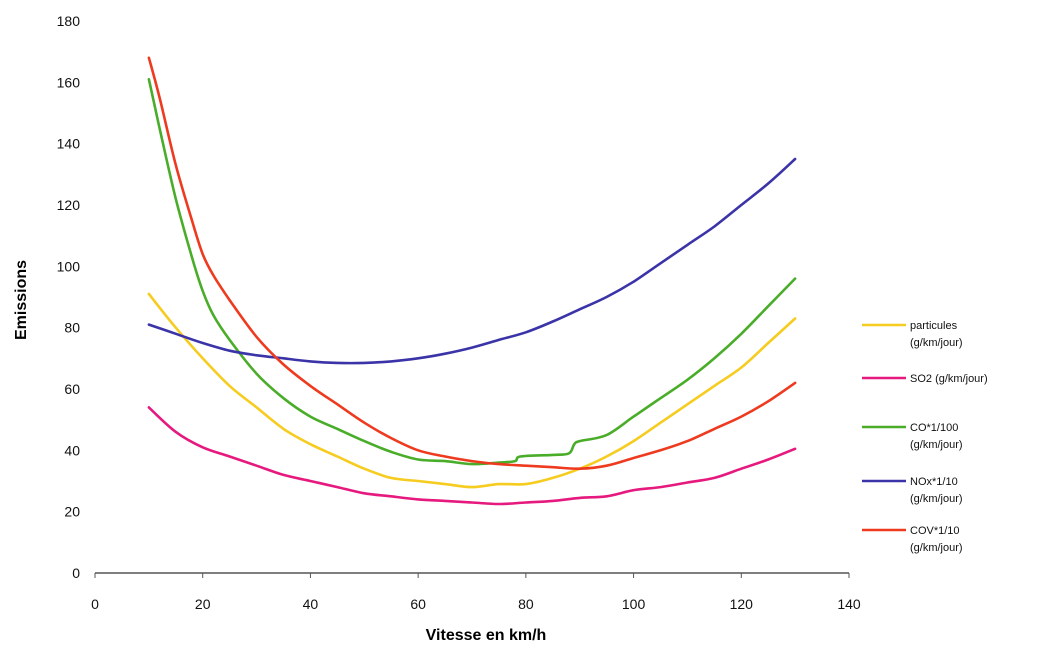 Image resolution: width=1046 pixels, height=653 pixels. I want to click on y-axis-ticks: 0 20 40 60 80 100 120 140 160 180, so click(69, 297).